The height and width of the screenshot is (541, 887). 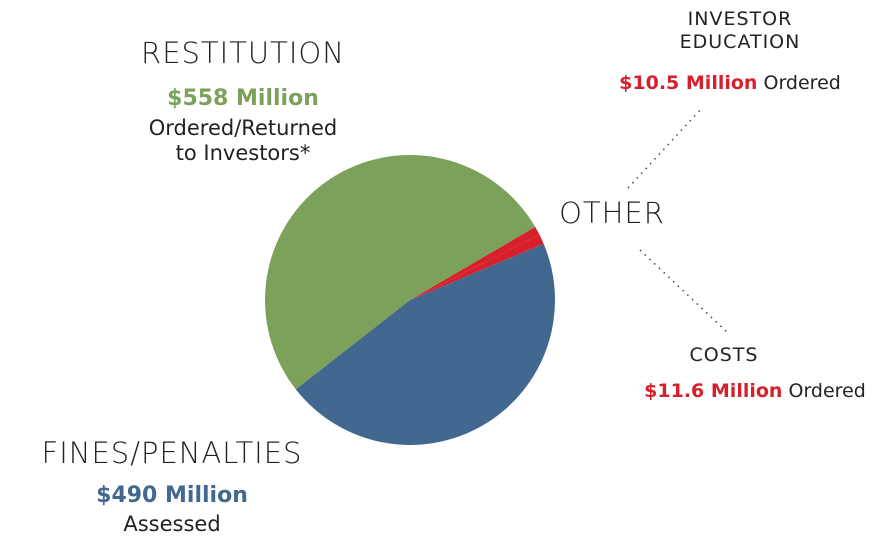 I want to click on category-label: COSTS, so click(x=724, y=355).